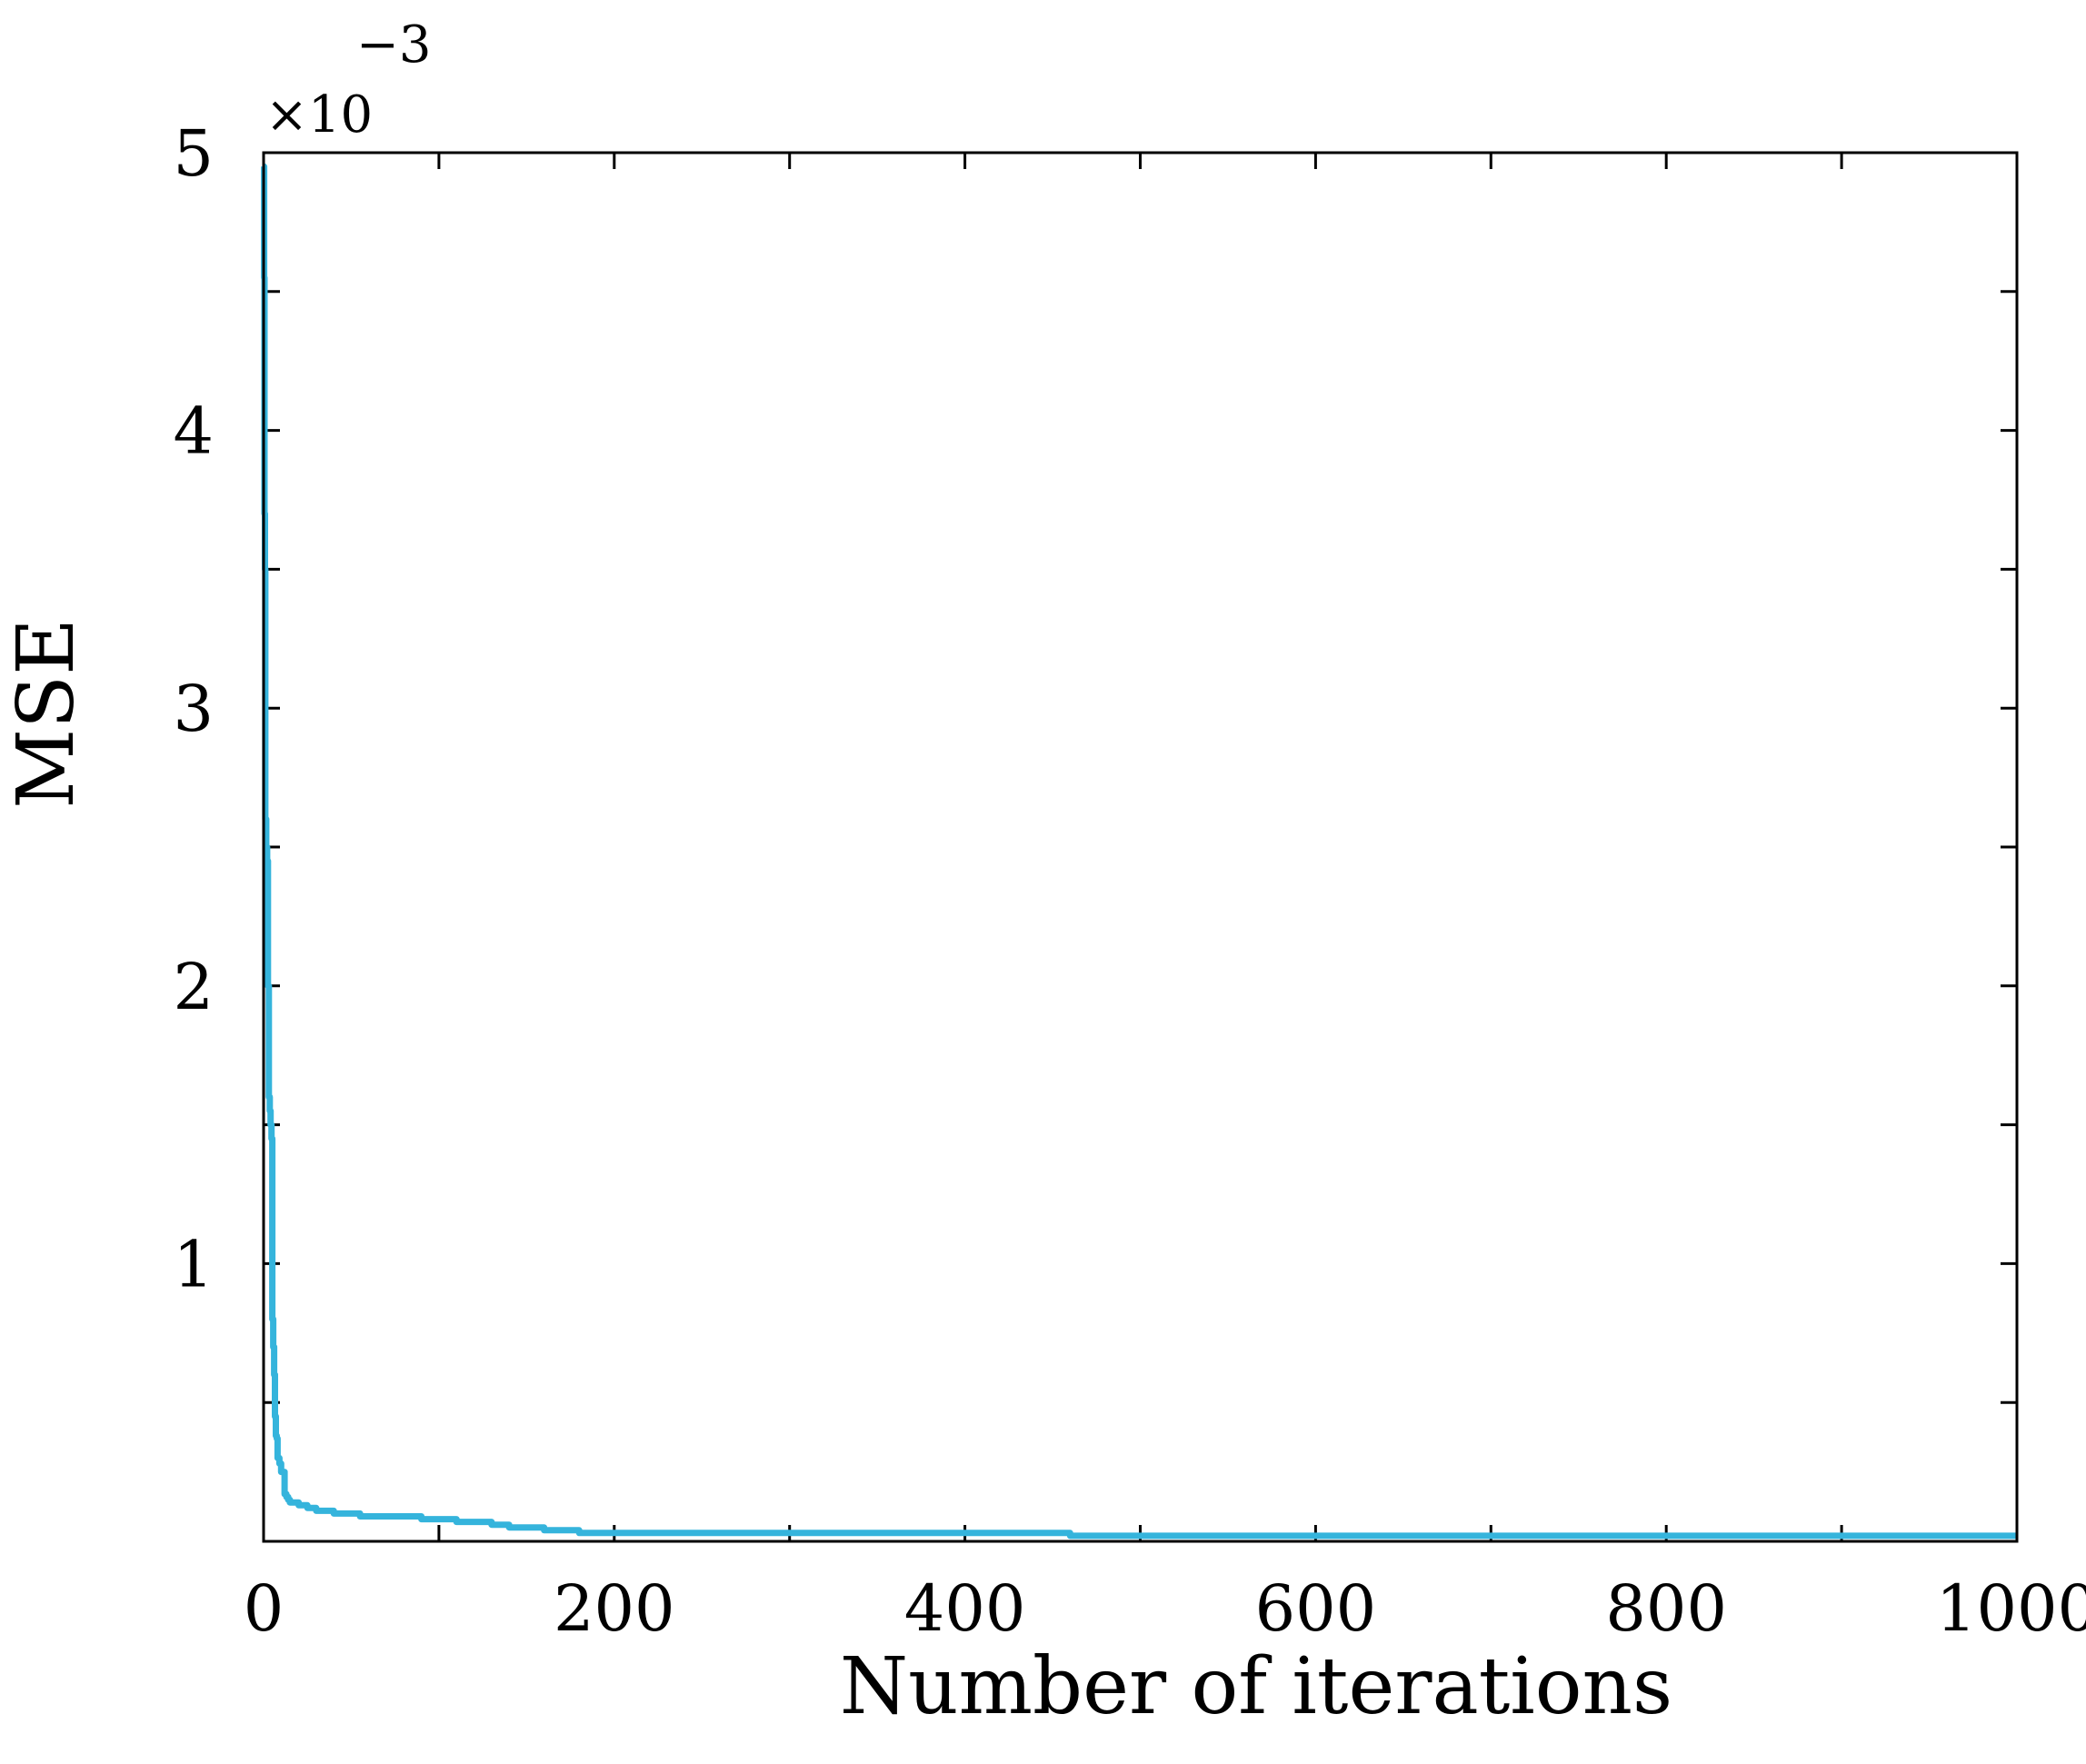  Describe the element at coordinates (614, 1609) in the screenshot. I see `x-tick-label: 200` at that location.